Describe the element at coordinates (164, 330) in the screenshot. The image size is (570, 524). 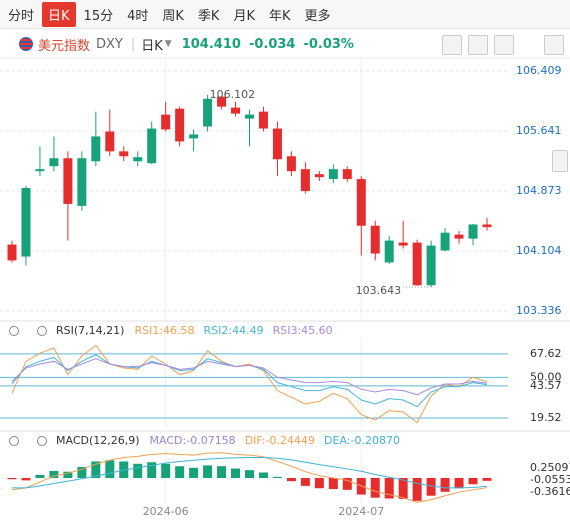
I see `legend-entry: RSI1:46.58` at that location.